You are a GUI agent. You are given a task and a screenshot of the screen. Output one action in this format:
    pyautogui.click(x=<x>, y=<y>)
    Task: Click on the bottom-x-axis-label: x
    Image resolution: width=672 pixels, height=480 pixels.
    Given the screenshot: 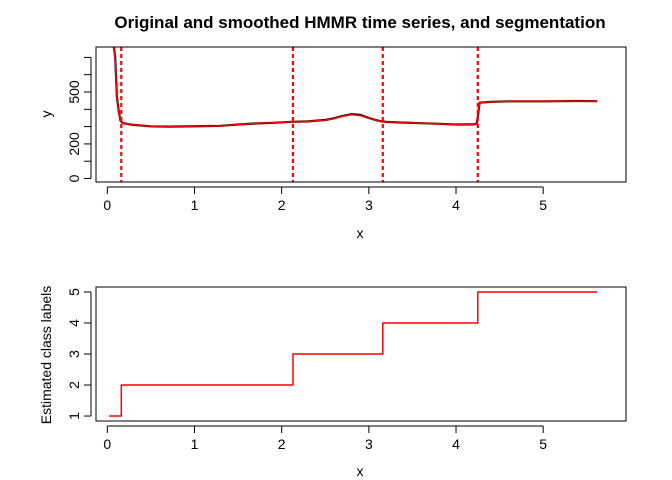 What is the action you would take?
    pyautogui.click(x=360, y=471)
    